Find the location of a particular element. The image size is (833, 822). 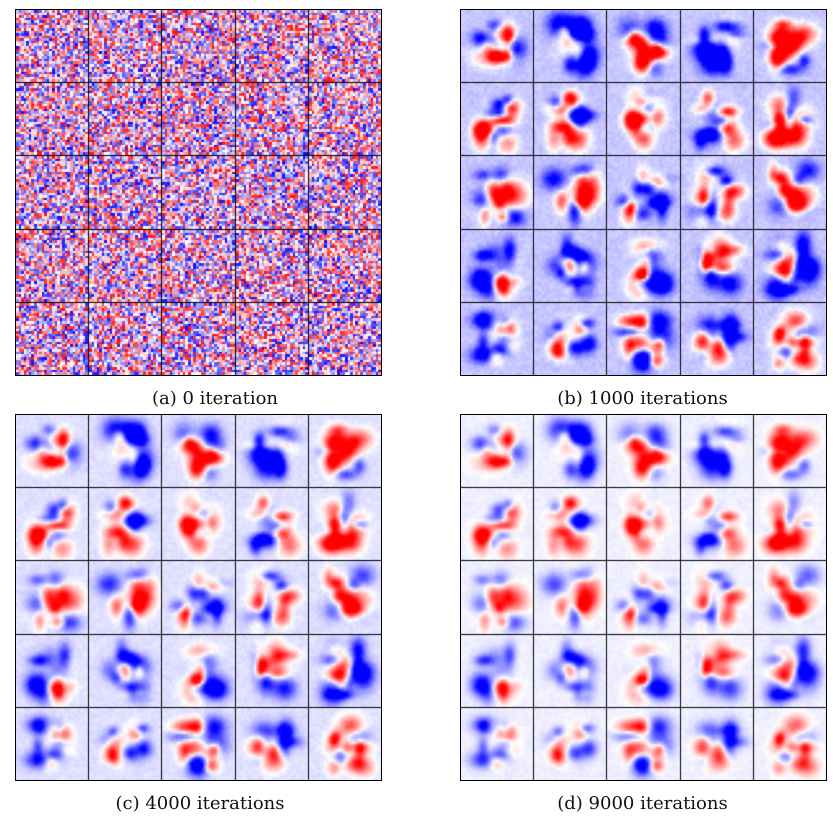

caption-d: (d) 9000 iterations is located at coordinates (642, 803).